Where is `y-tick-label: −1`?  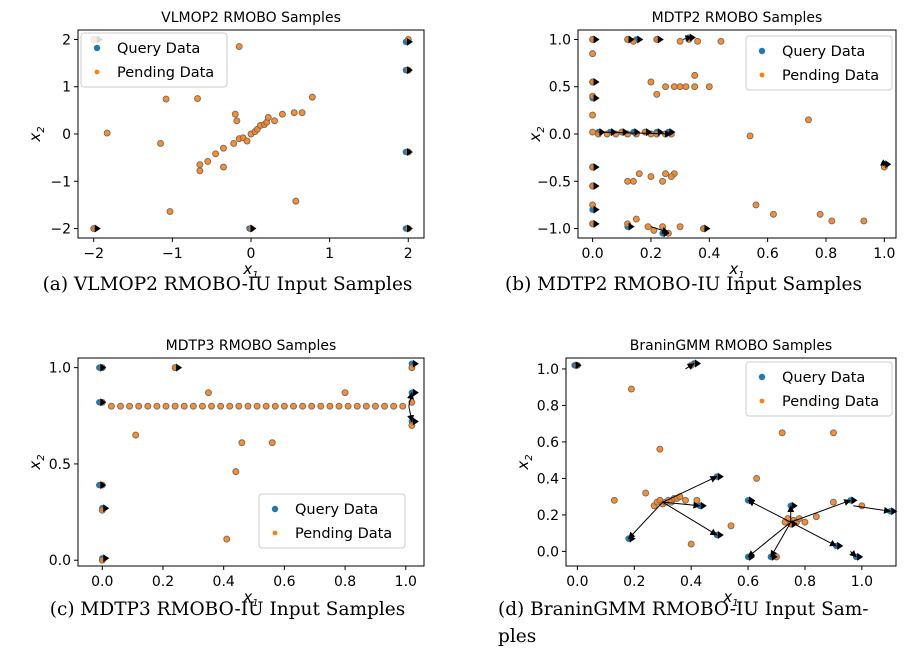 y-tick-label: −1 is located at coordinates (60, 182).